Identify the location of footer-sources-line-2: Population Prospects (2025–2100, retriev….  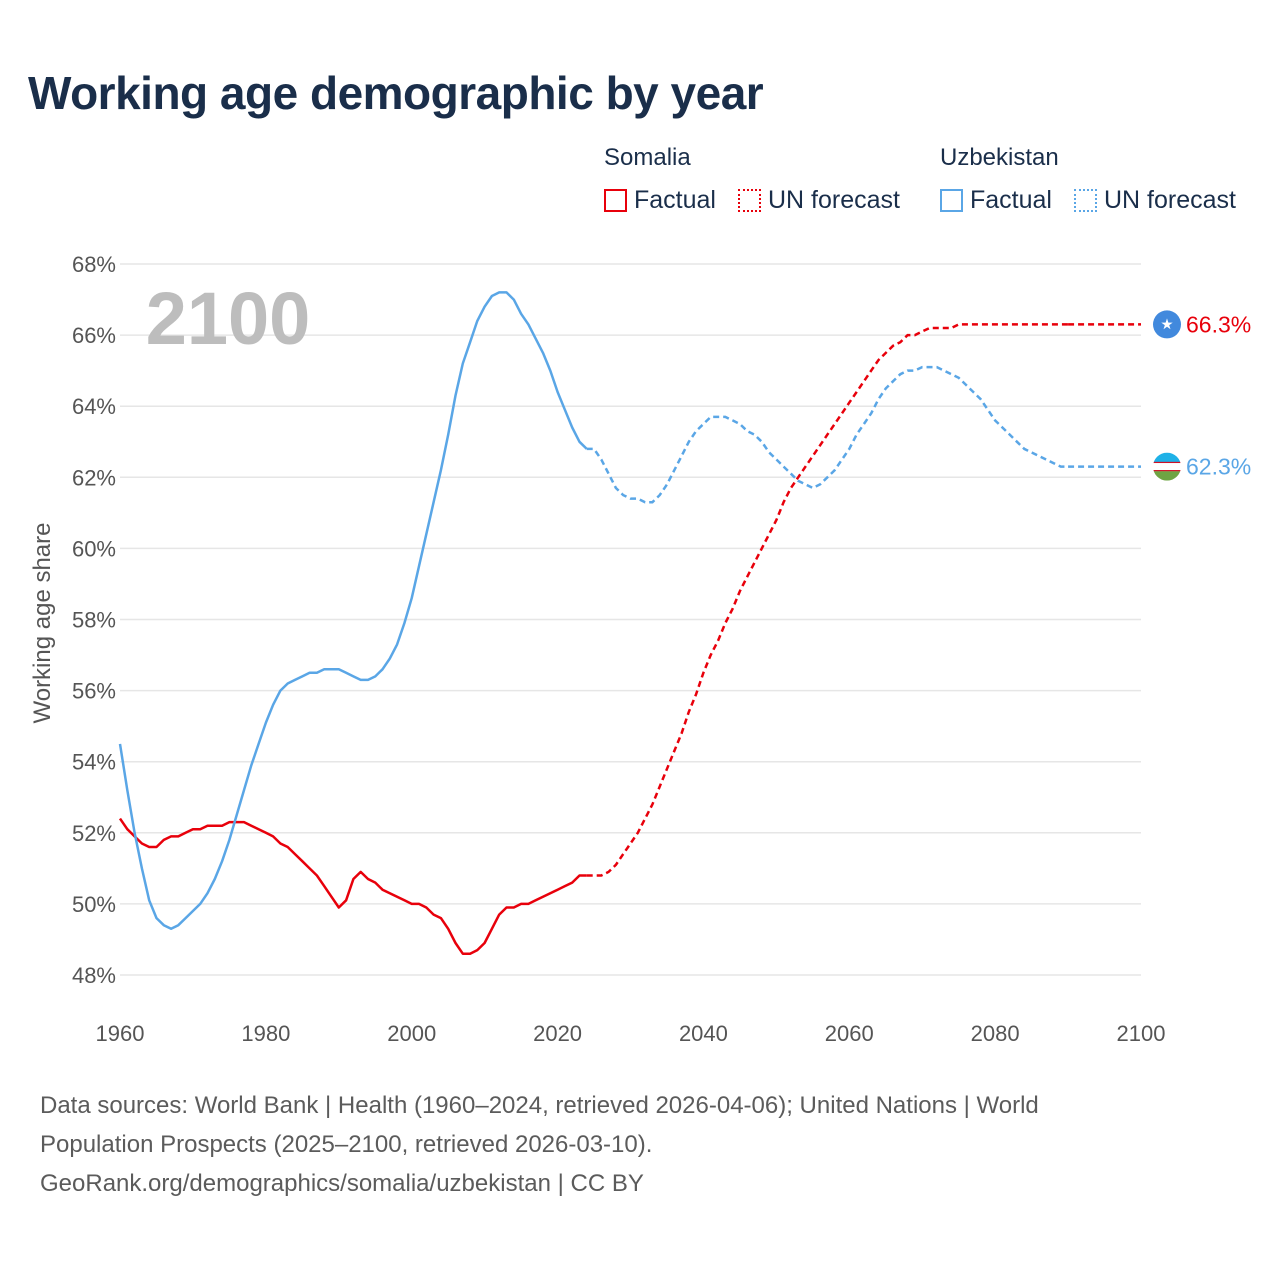
(346, 1144).